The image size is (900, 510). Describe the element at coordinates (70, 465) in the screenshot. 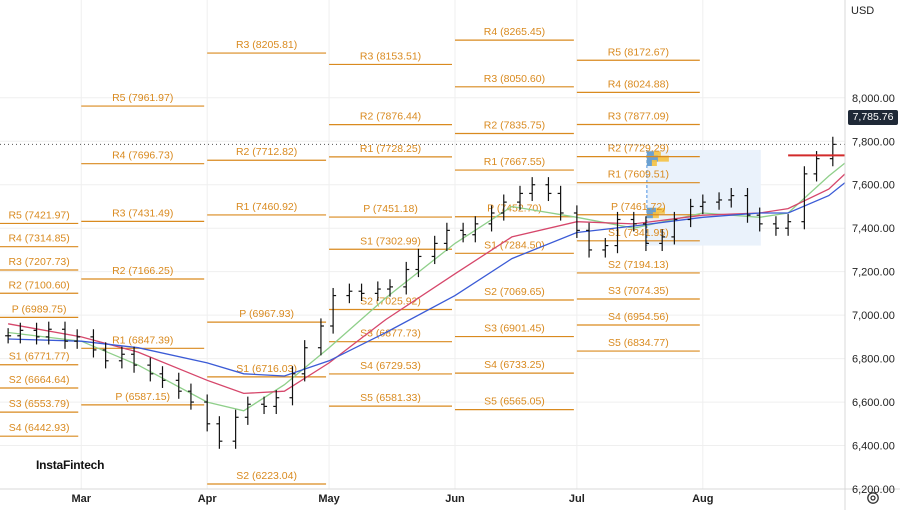

I see `brand-logo: InstaFintech` at that location.